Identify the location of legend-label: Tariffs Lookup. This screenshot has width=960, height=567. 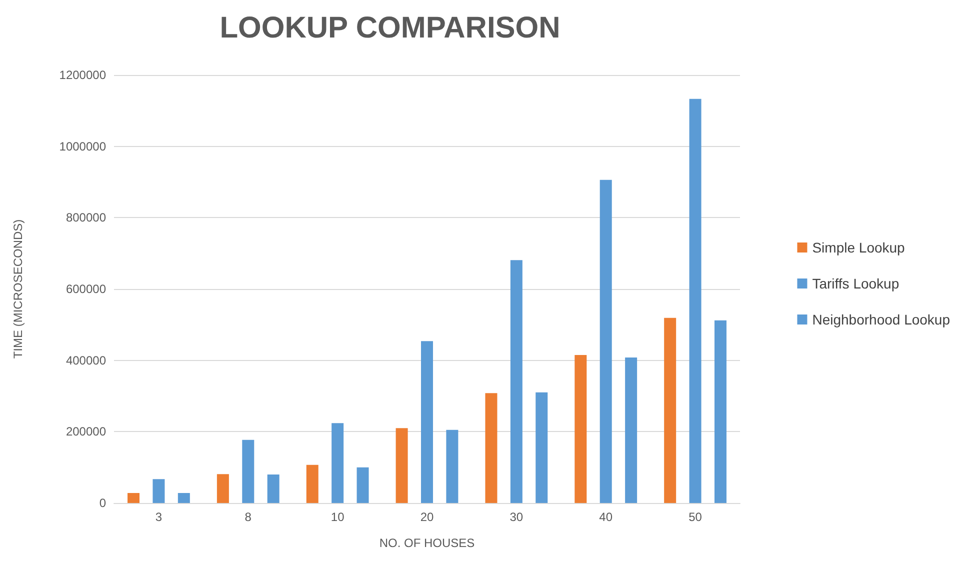
(856, 284).